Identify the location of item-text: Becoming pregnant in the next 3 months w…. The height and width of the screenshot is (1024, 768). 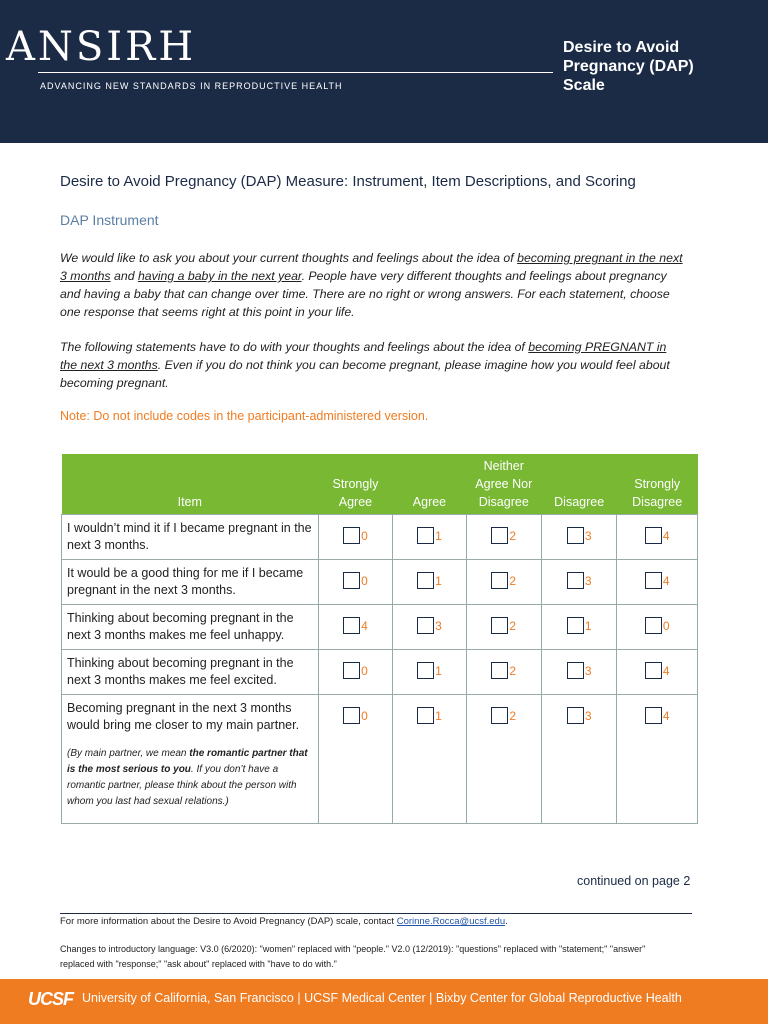
(183, 716).